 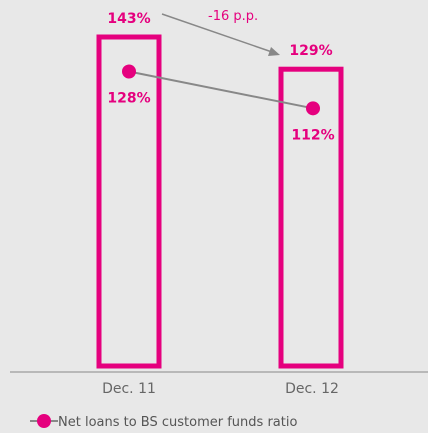 I want to click on legend-marker-icon, so click(x=44, y=421).